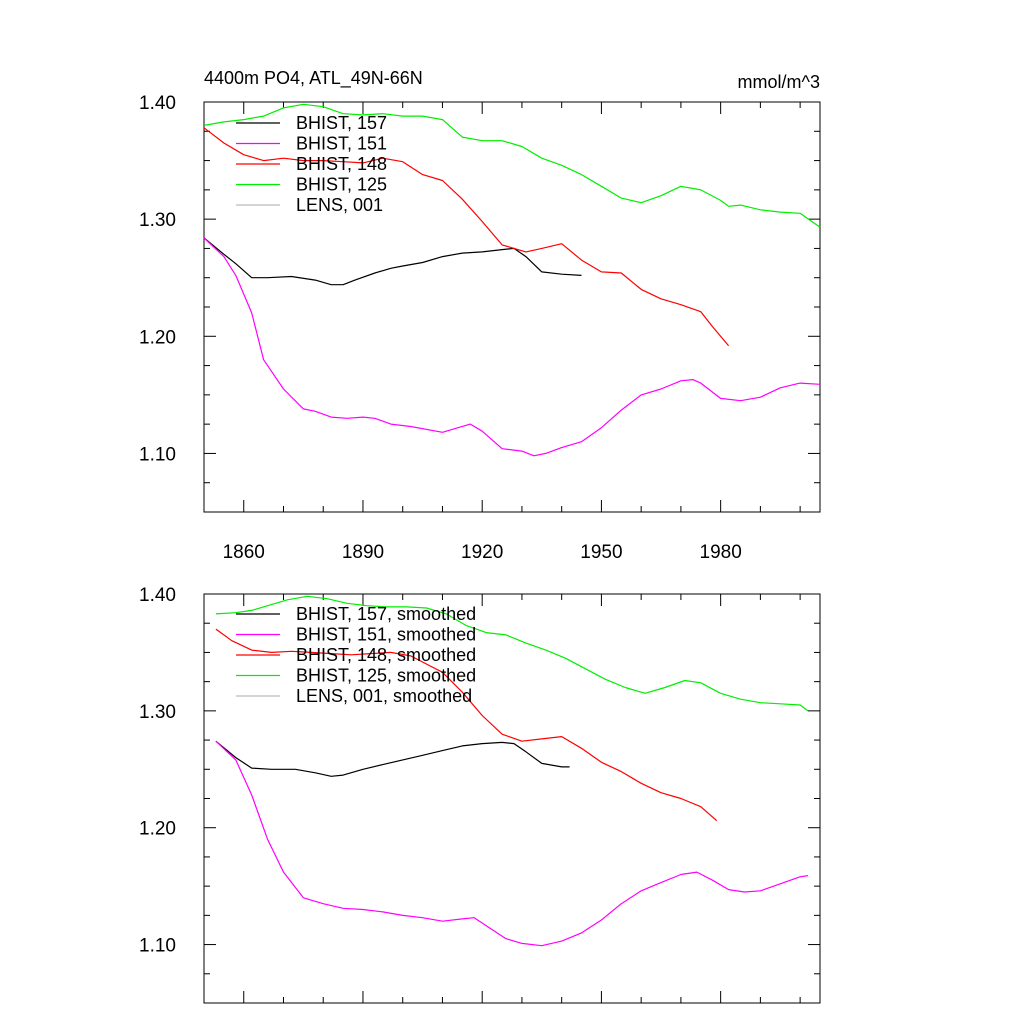 The image size is (1024, 1024). Describe the element at coordinates (341, 185) in the screenshot. I see `legend-entry: BHIST, 125` at that location.